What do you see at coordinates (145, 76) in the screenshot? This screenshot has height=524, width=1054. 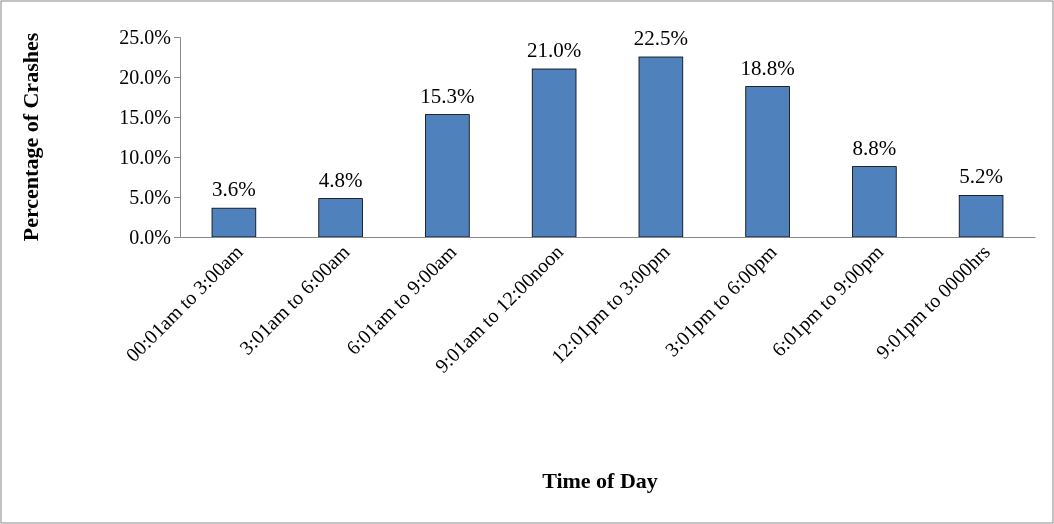 I see `y-tick-label: 20.0%` at bounding box center [145, 76].